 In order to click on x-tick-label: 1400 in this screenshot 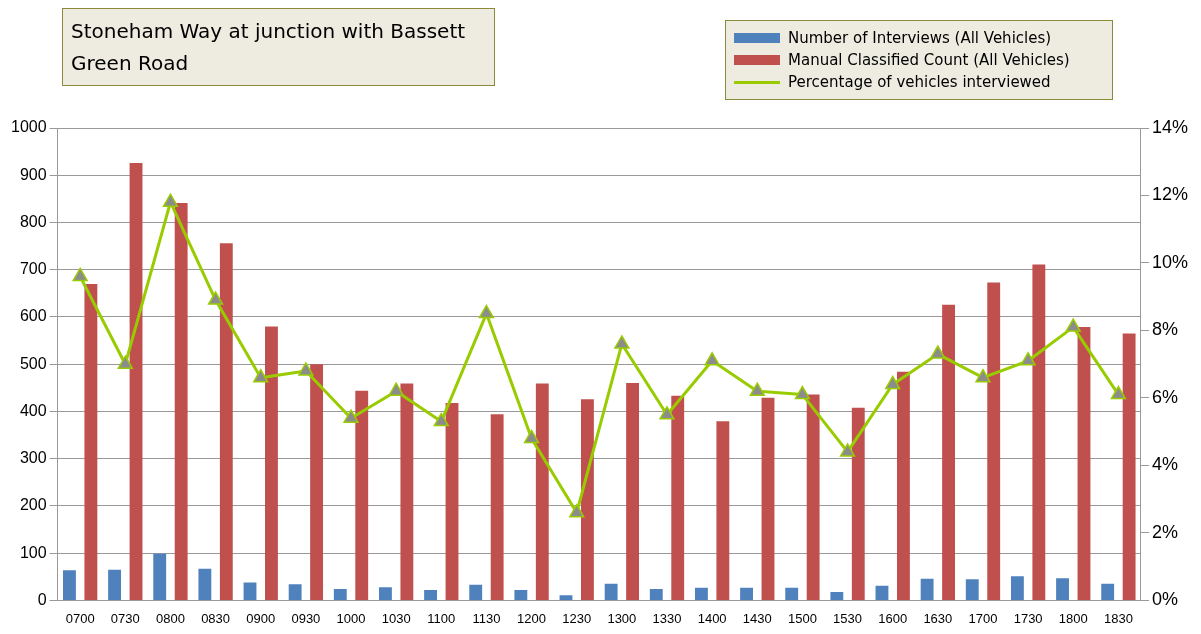, I will do `click(712, 618)`.